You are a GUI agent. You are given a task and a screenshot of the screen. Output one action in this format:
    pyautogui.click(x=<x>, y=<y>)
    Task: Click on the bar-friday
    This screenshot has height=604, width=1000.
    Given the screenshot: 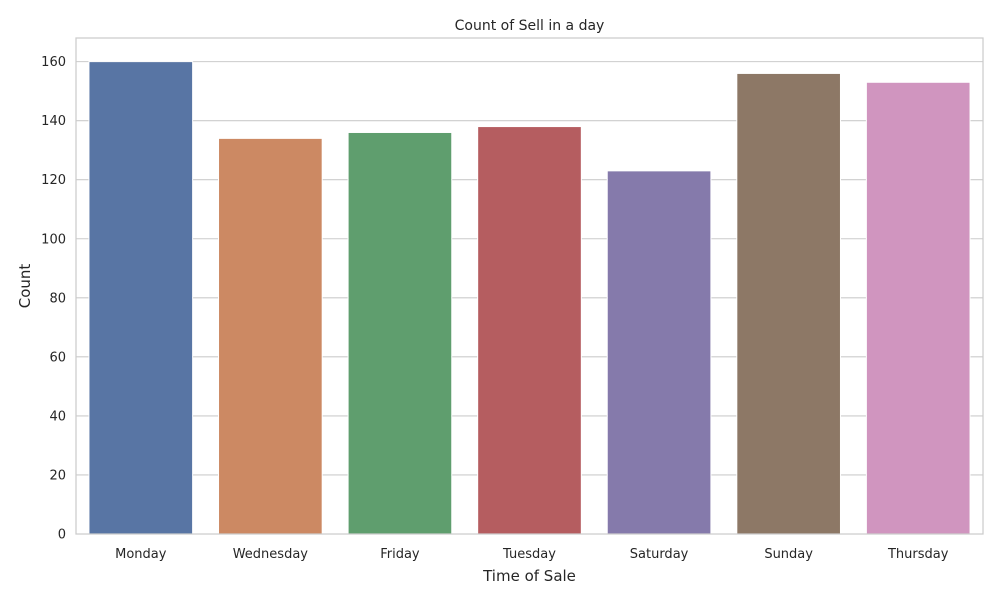 What is the action you would take?
    pyautogui.click(x=400, y=333)
    